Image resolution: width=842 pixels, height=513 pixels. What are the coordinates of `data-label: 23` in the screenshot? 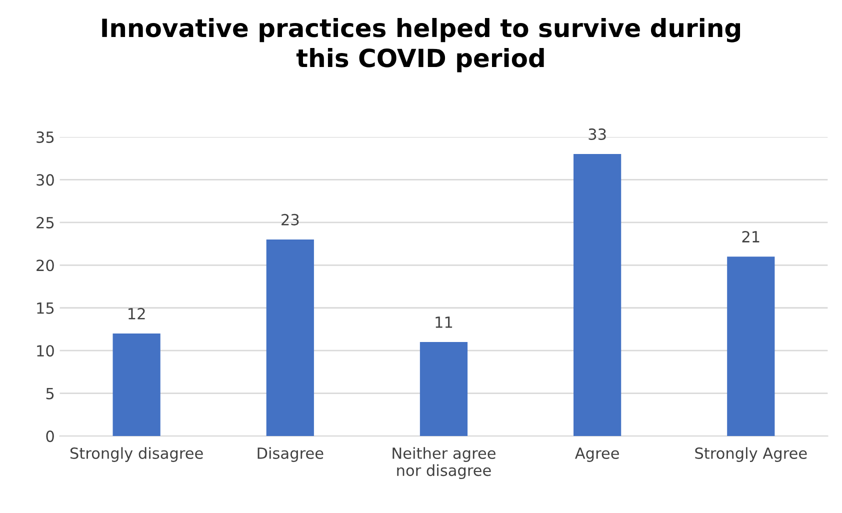 It's located at (290, 220).